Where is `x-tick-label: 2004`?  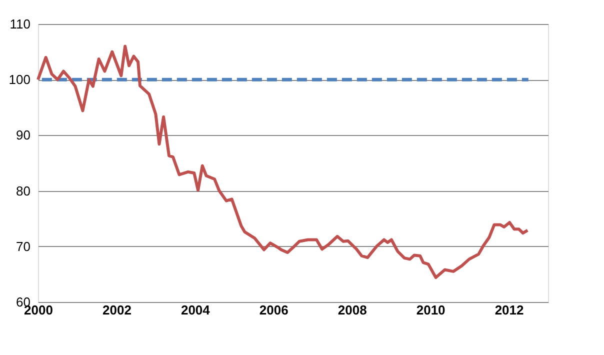
x-tick-label: 2004 is located at coordinates (195, 310).